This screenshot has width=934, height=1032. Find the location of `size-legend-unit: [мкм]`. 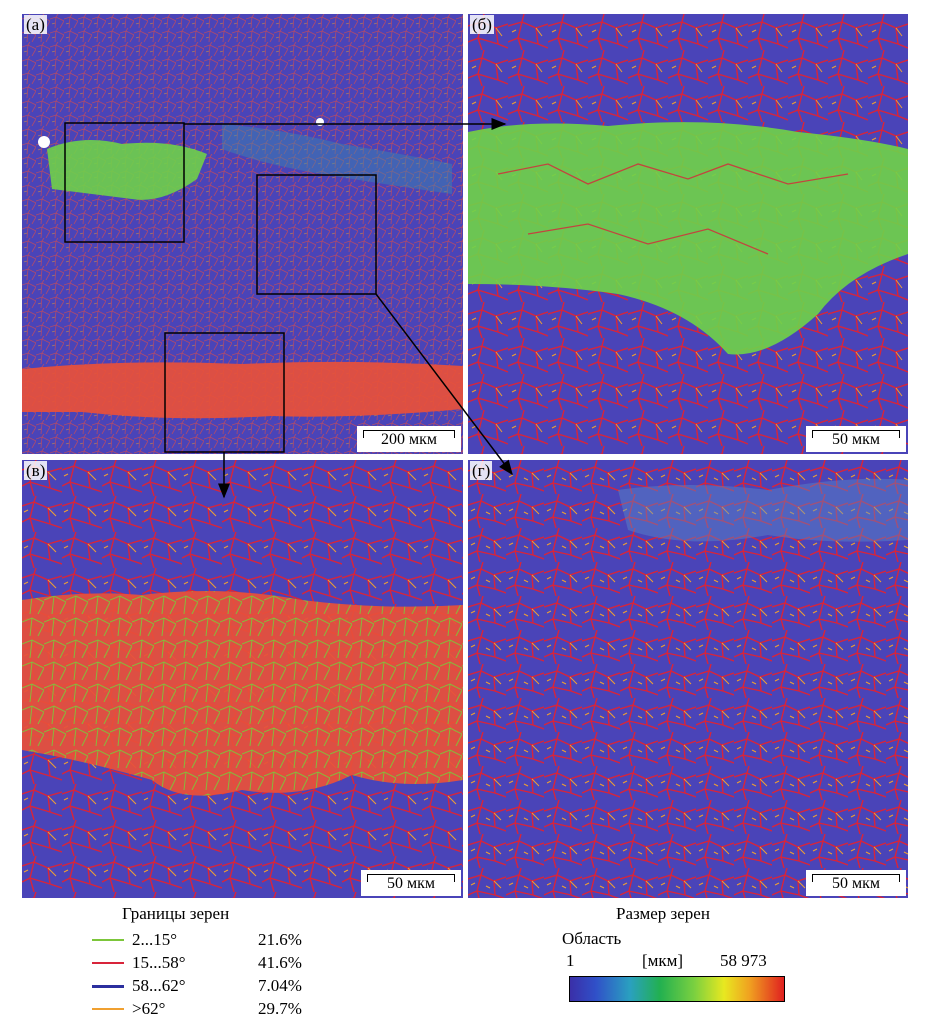

size-legend-unit: [мкм] is located at coordinates (663, 960).